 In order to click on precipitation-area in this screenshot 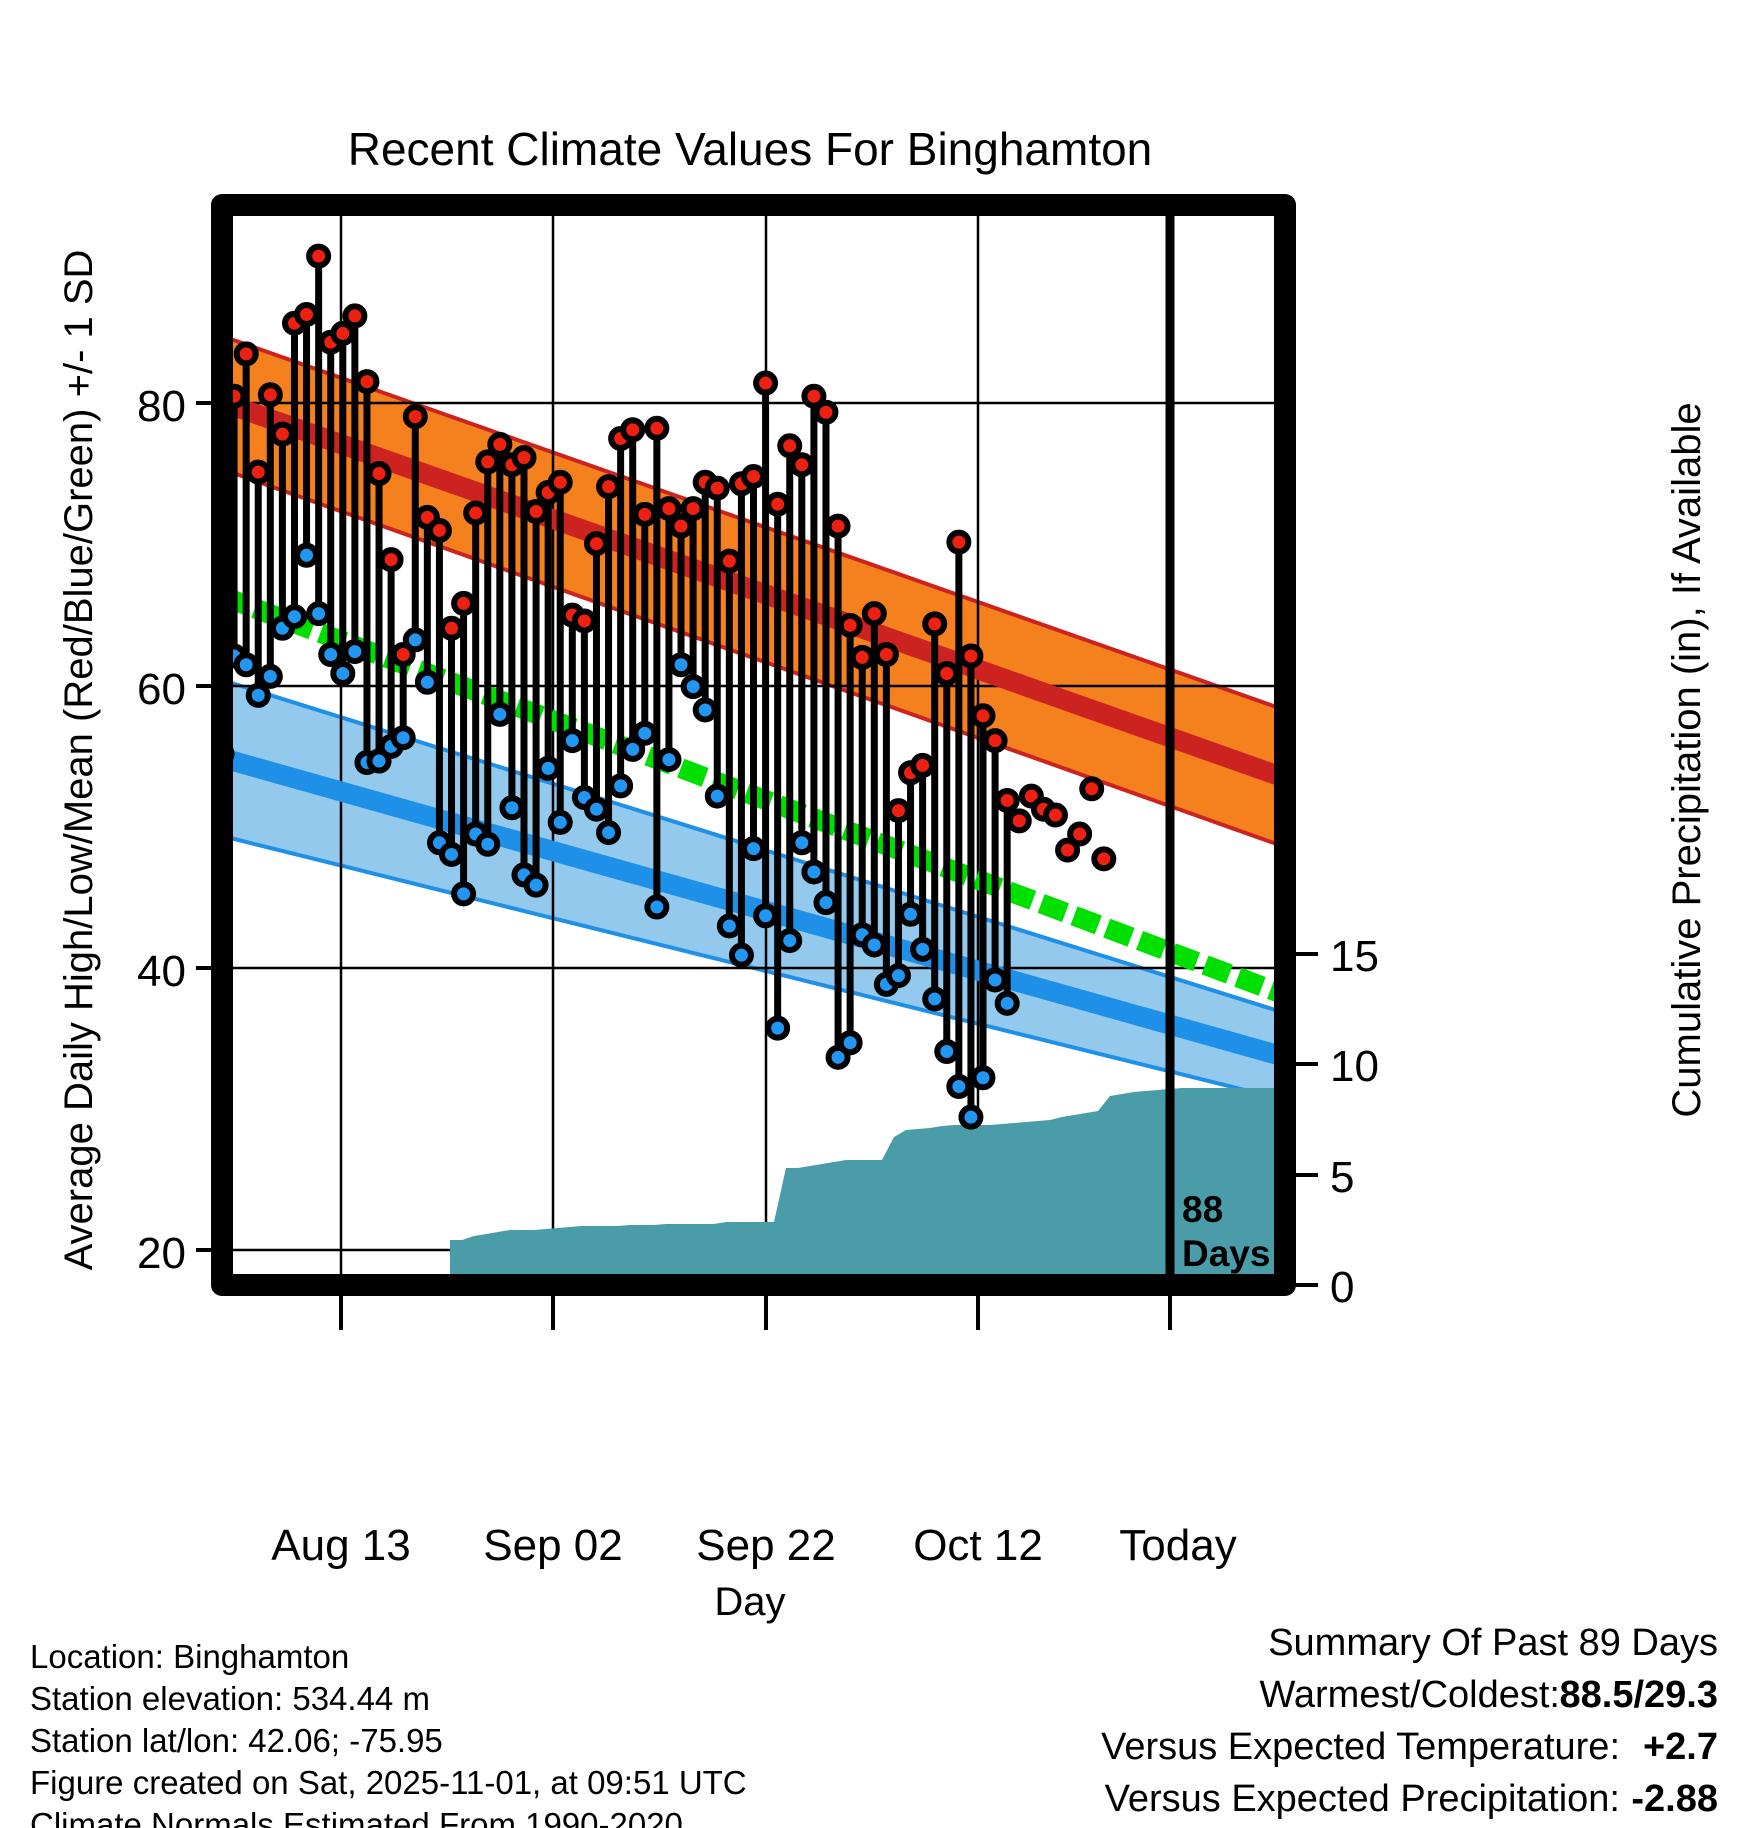, I will do `click(753, 1186)`.